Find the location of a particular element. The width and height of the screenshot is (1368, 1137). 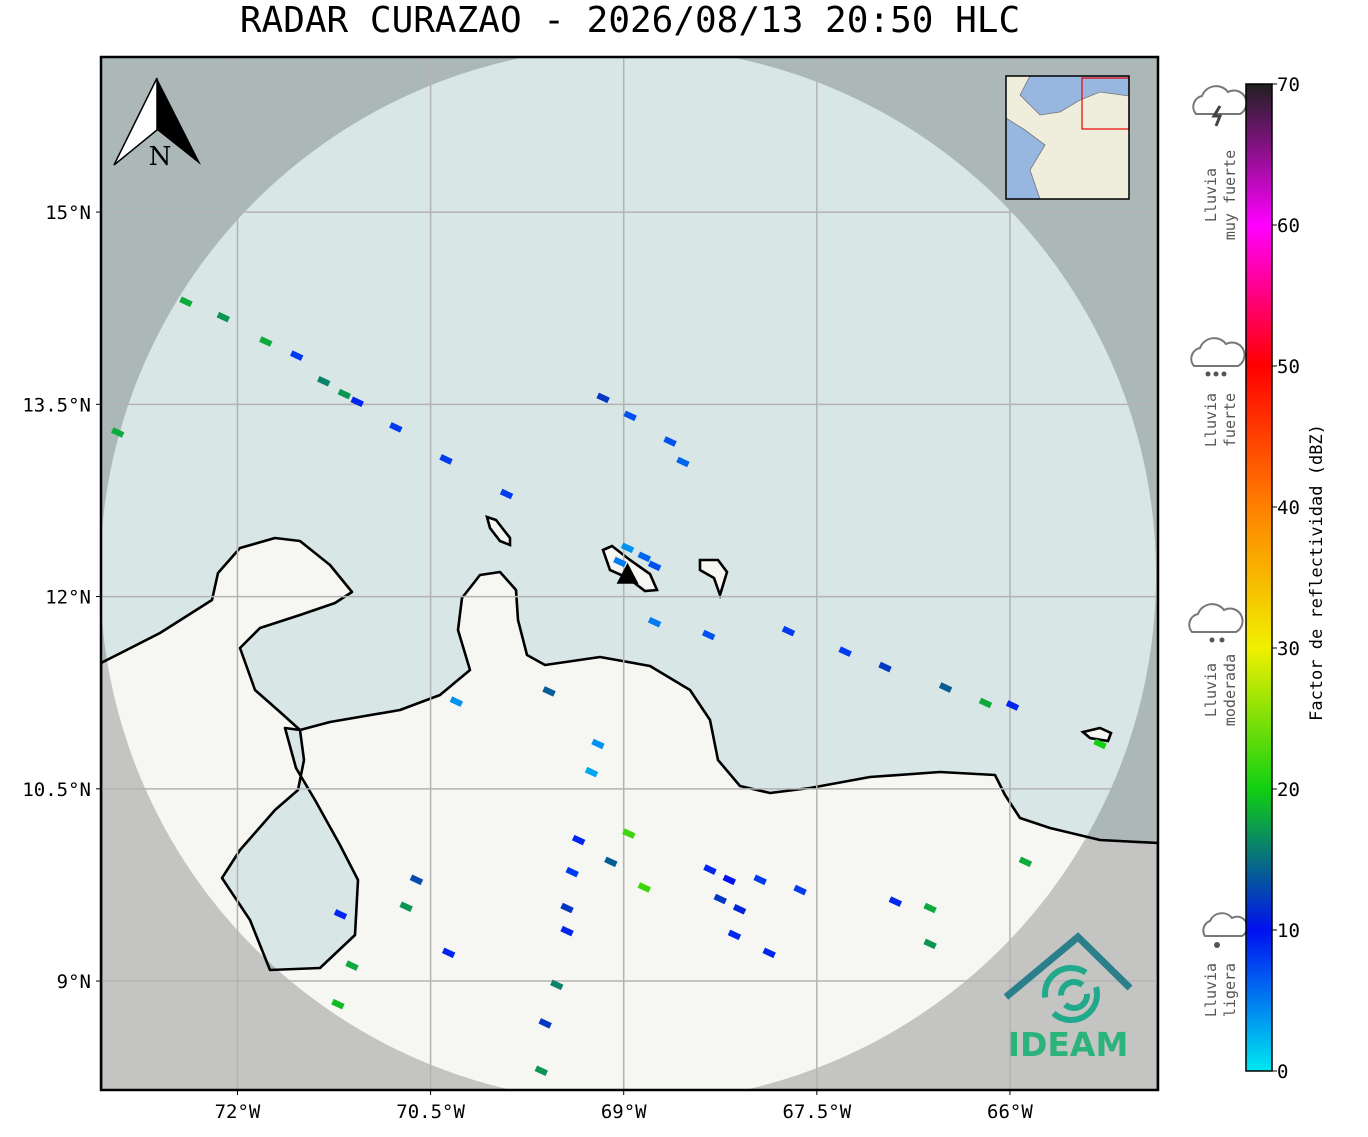

x-tick-label: 70.5°W is located at coordinates (430, 1112).